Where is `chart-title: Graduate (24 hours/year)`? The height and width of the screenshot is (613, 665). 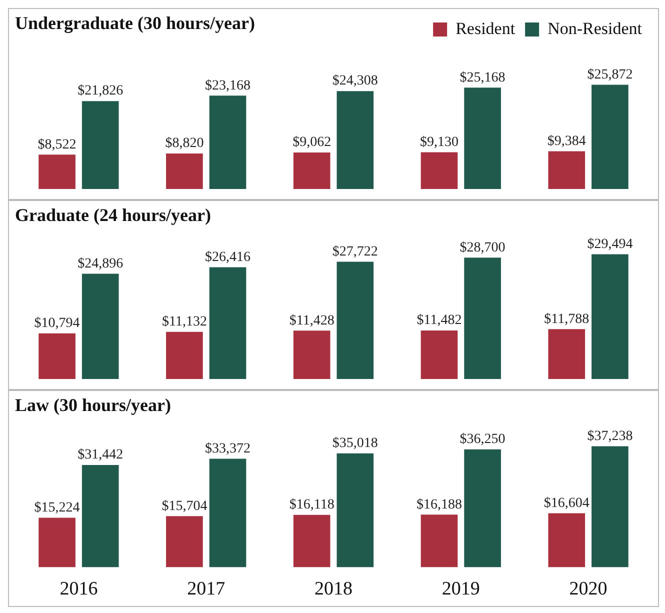 chart-title: Graduate (24 hours/year) is located at coordinates (113, 215).